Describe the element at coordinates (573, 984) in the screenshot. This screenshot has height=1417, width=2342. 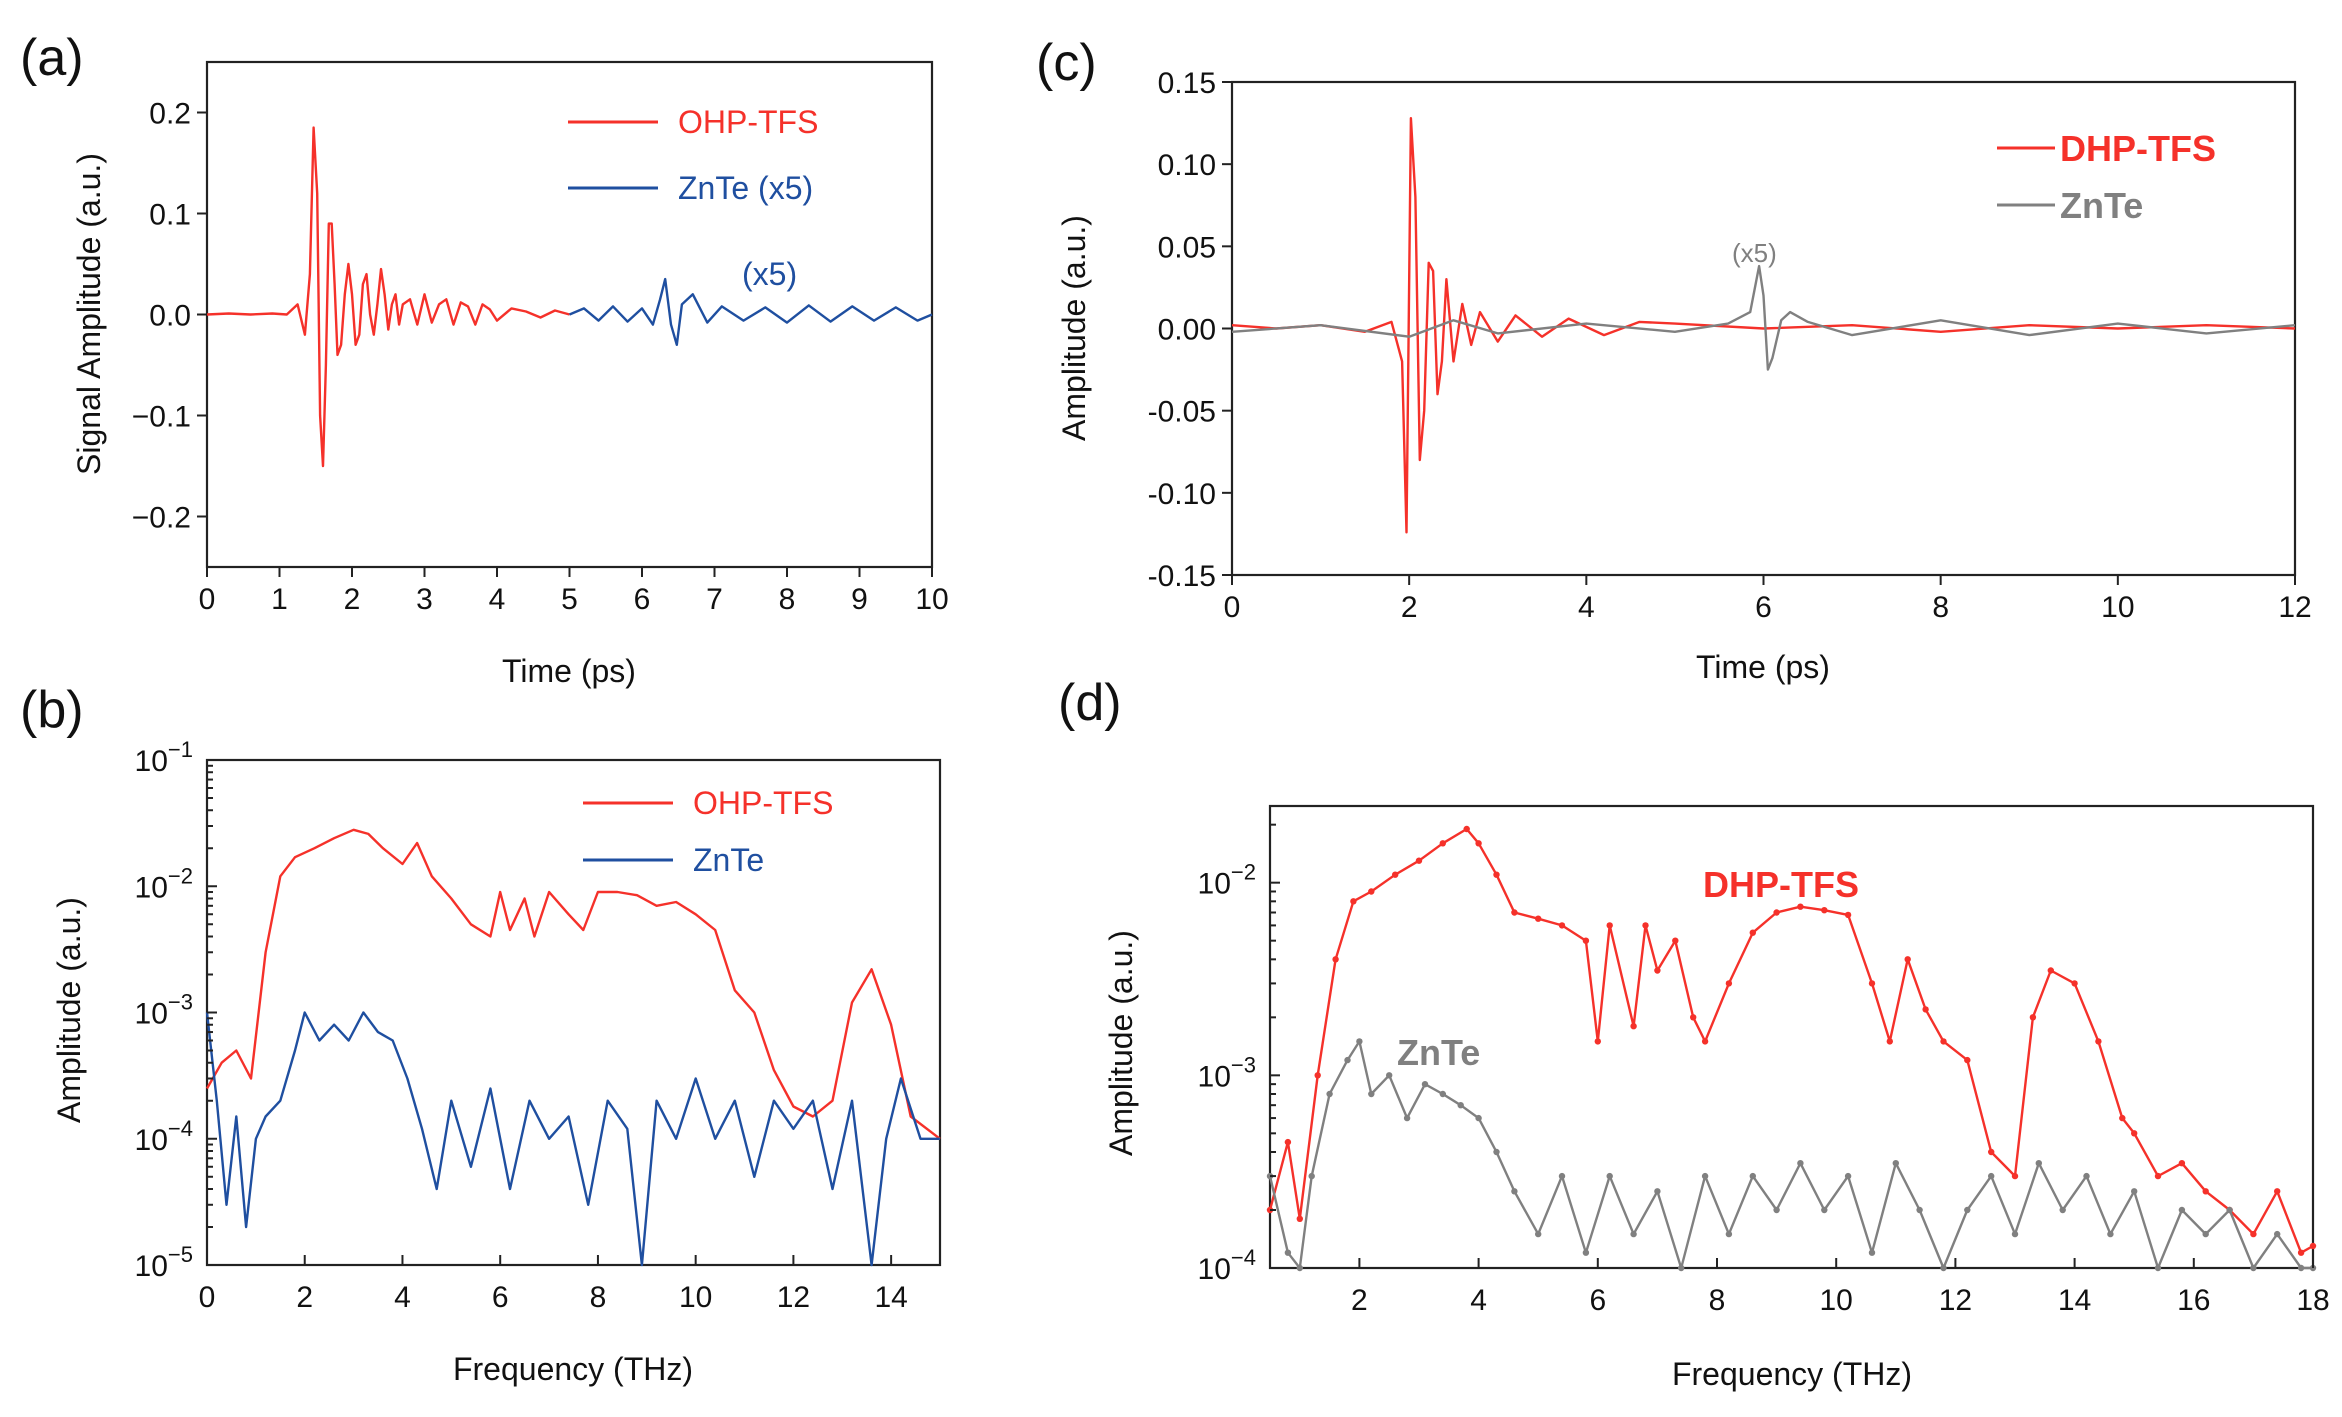
I see `panel-b-series-ohp-tfs` at that location.